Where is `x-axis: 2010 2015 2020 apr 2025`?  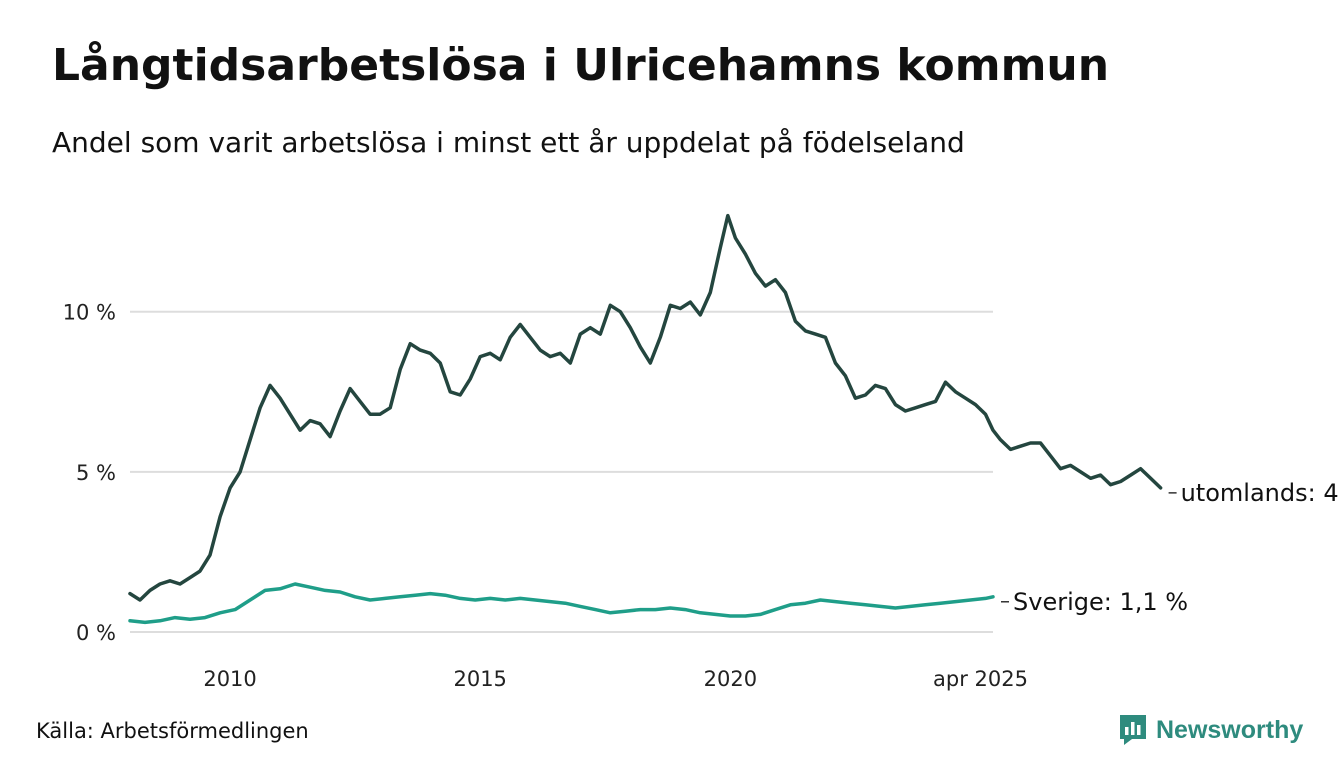 x-axis: 2010 2015 2020 apr 2025 is located at coordinates (615, 679).